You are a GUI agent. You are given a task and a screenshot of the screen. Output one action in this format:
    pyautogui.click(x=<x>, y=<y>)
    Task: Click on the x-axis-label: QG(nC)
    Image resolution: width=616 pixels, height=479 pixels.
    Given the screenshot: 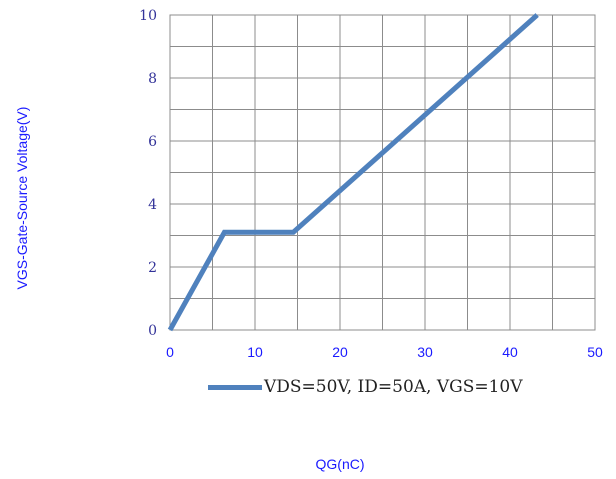 What is the action you would take?
    pyautogui.click(x=340, y=464)
    